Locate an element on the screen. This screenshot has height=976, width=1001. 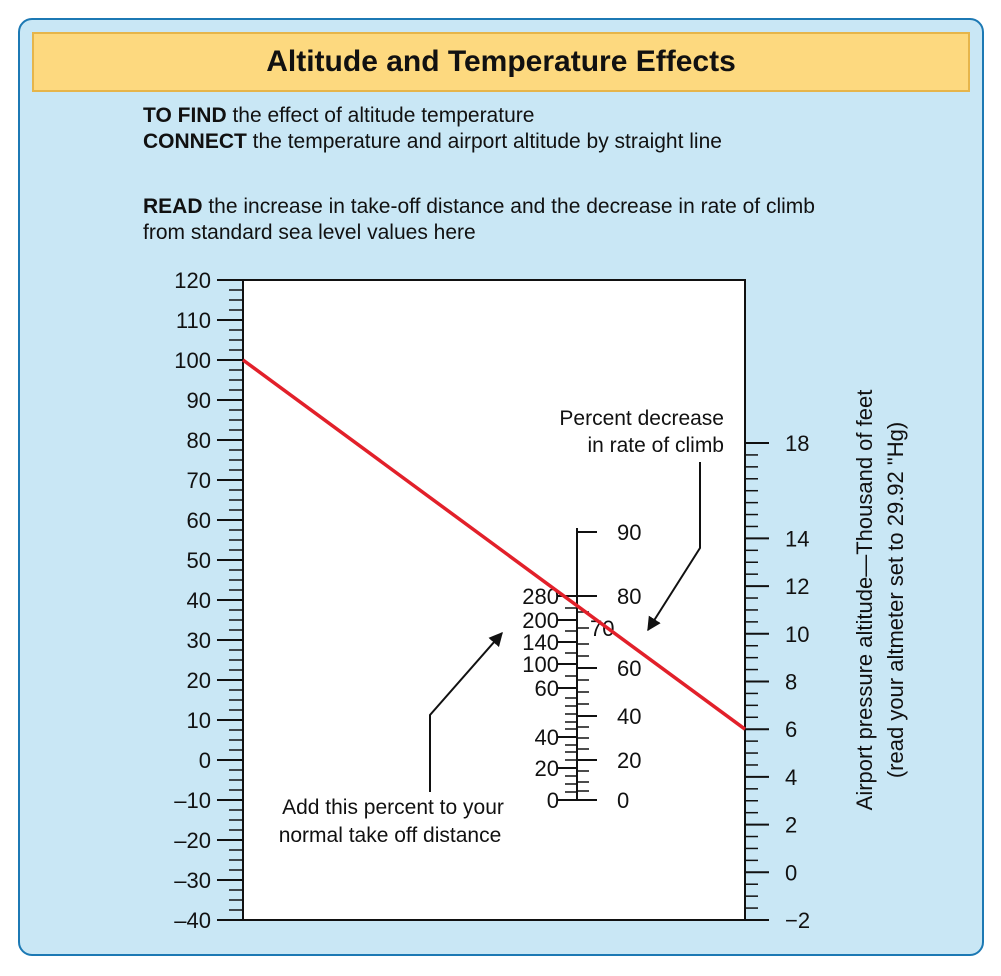
altitude-tick-label: 2 is located at coordinates (791, 825).